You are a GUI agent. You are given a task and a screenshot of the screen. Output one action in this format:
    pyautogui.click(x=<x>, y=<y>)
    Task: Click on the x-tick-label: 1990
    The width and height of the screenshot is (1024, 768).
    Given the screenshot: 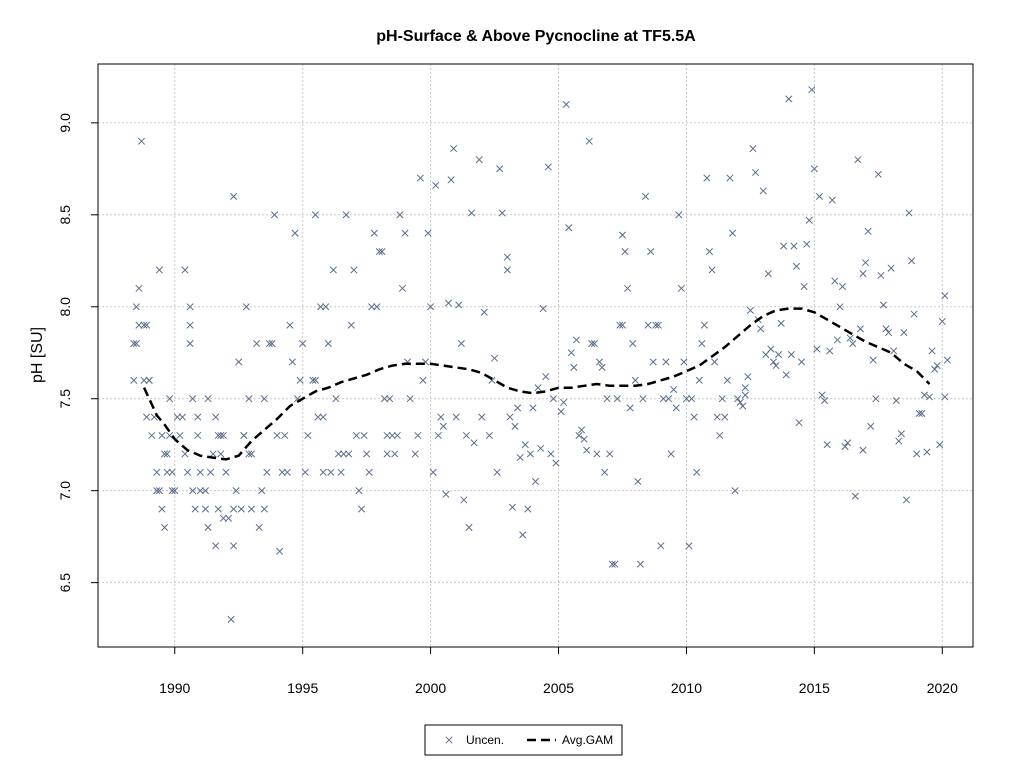 What is the action you would take?
    pyautogui.click(x=174, y=688)
    